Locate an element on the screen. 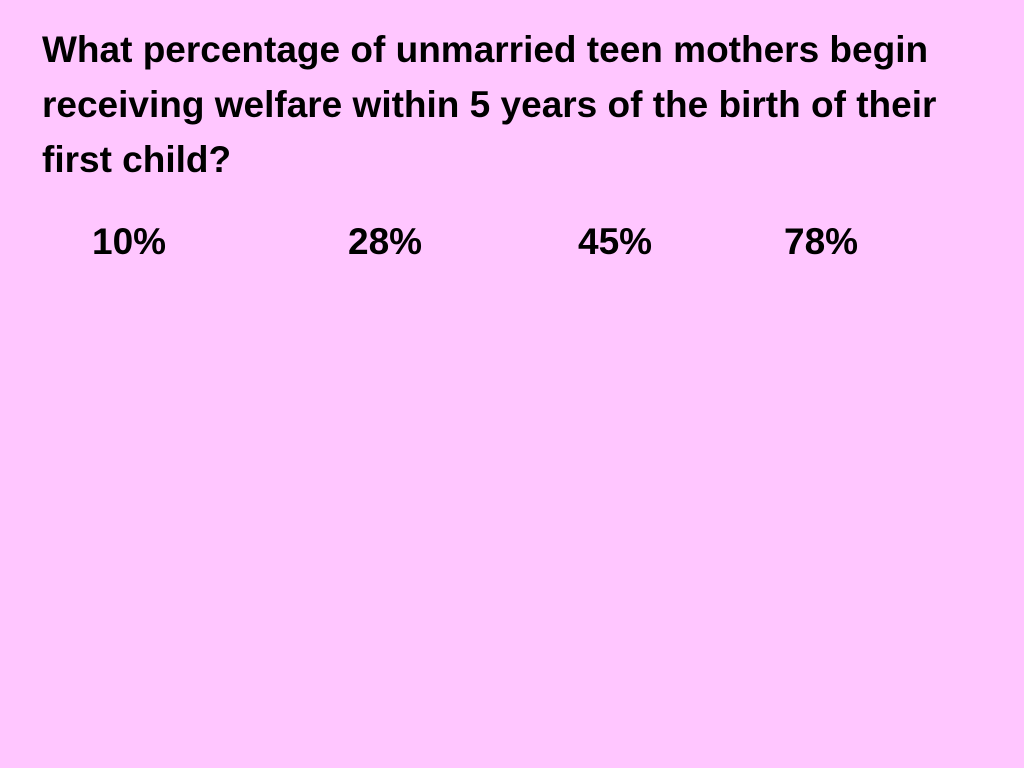 The image size is (1024, 768). option: 78% is located at coordinates (821, 241).